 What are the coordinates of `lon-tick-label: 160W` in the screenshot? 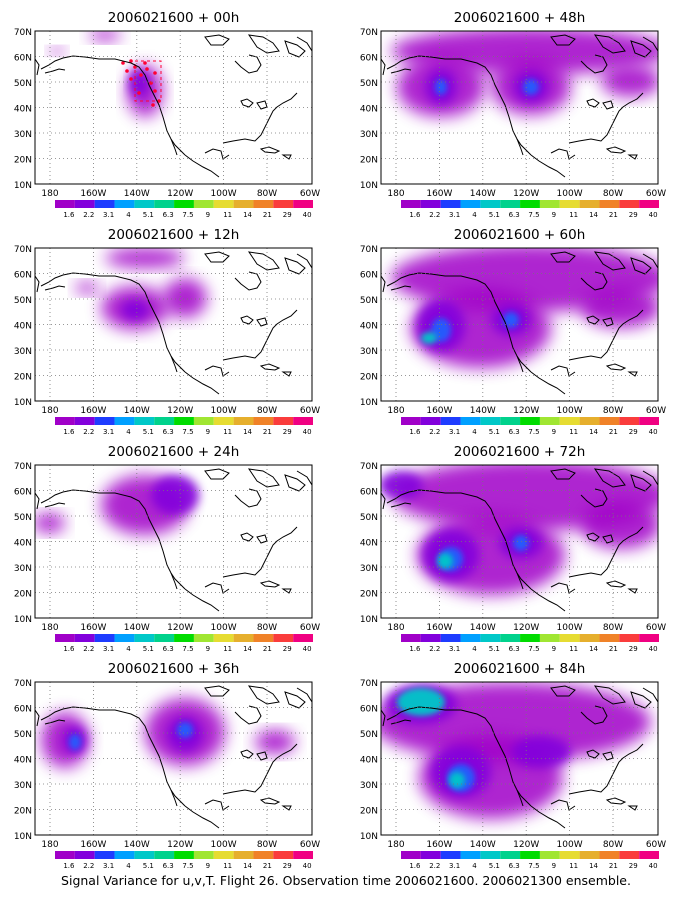 It's located at (93, 194).